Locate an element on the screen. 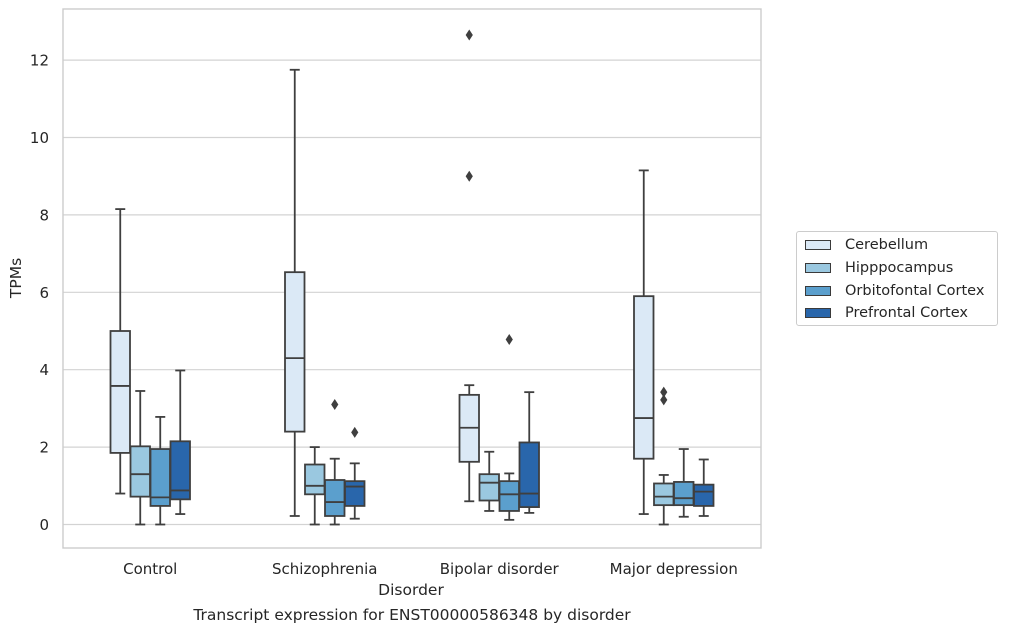 This screenshot has height=634, width=1009. legend-item-cerebellum: Cerebellum is located at coordinates (866, 245).